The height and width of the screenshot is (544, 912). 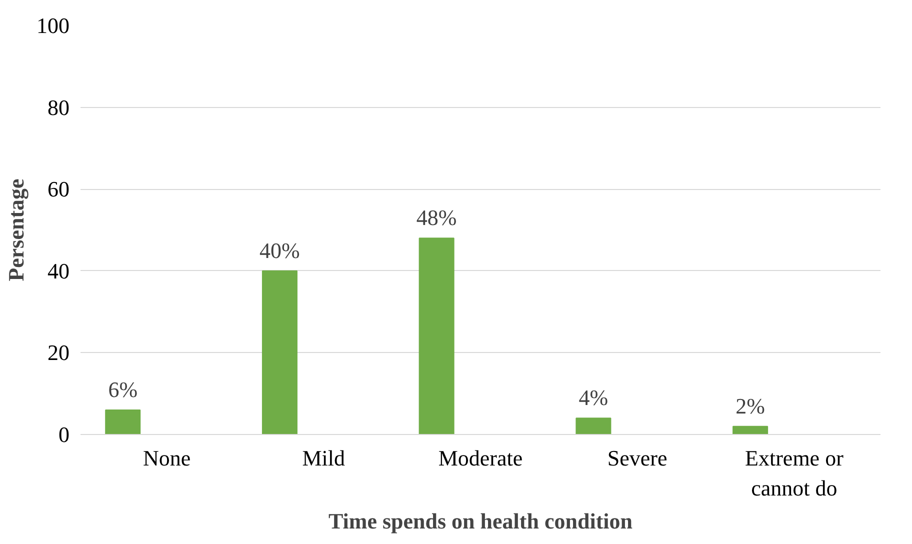 What do you see at coordinates (59, 189) in the screenshot?
I see `y-tick-label: 60` at bounding box center [59, 189].